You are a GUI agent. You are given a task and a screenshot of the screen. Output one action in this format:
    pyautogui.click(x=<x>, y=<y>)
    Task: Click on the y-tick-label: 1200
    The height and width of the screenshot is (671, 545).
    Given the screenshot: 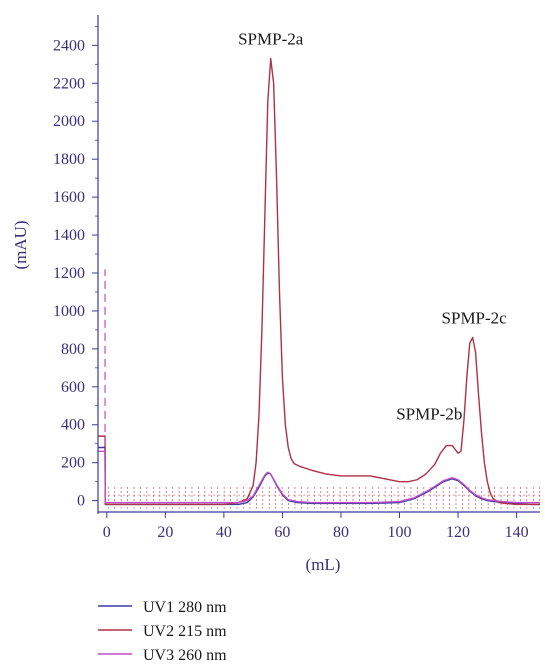 What is the action you would take?
    pyautogui.click(x=69, y=273)
    